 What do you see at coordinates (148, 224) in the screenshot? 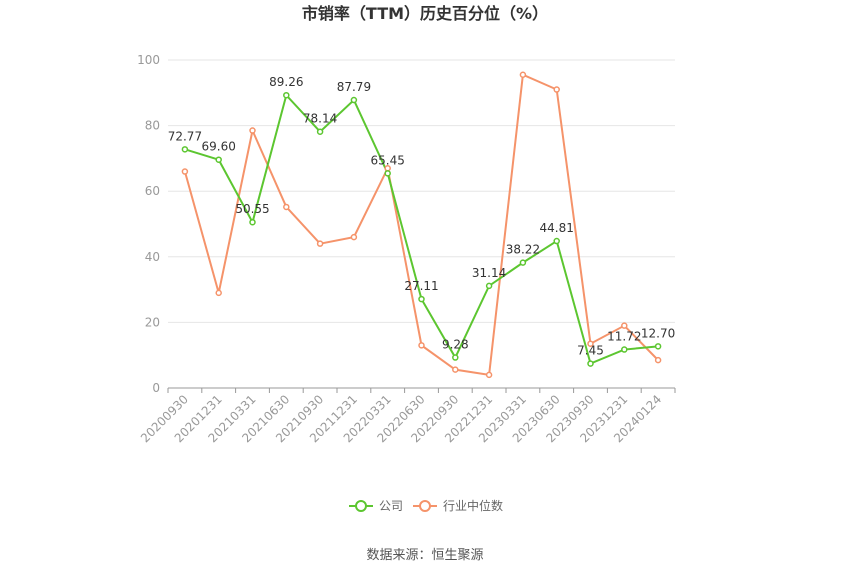
I see `y-axis: 0 20 40 60 80 100` at bounding box center [148, 224].